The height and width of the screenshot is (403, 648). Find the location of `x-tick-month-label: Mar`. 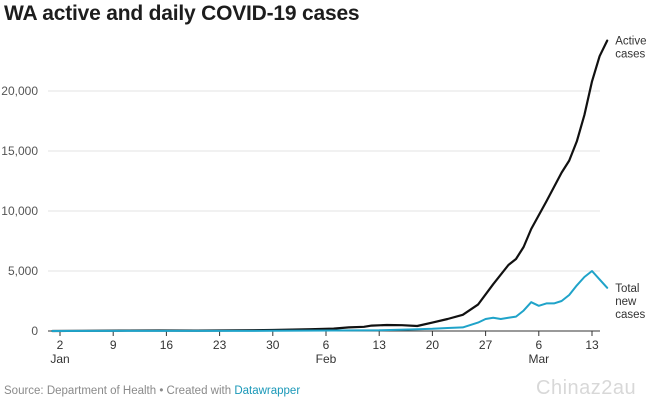

x-tick-month-label: Mar is located at coordinates (538, 359).